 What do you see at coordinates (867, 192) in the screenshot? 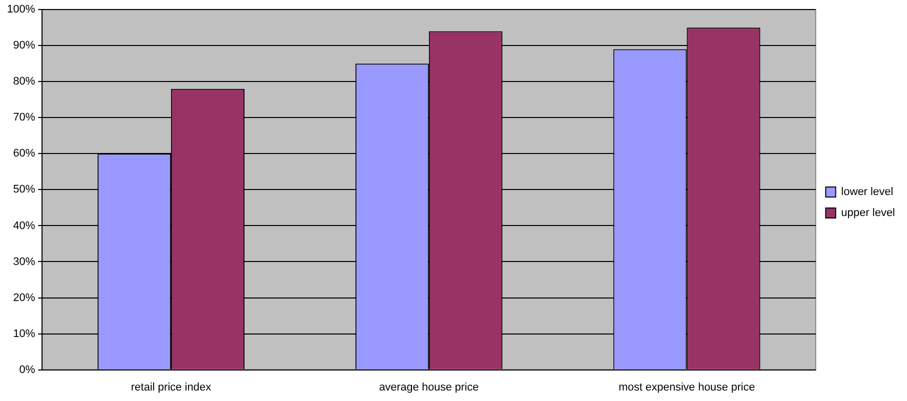
I see `legend-label: lower level` at bounding box center [867, 192].